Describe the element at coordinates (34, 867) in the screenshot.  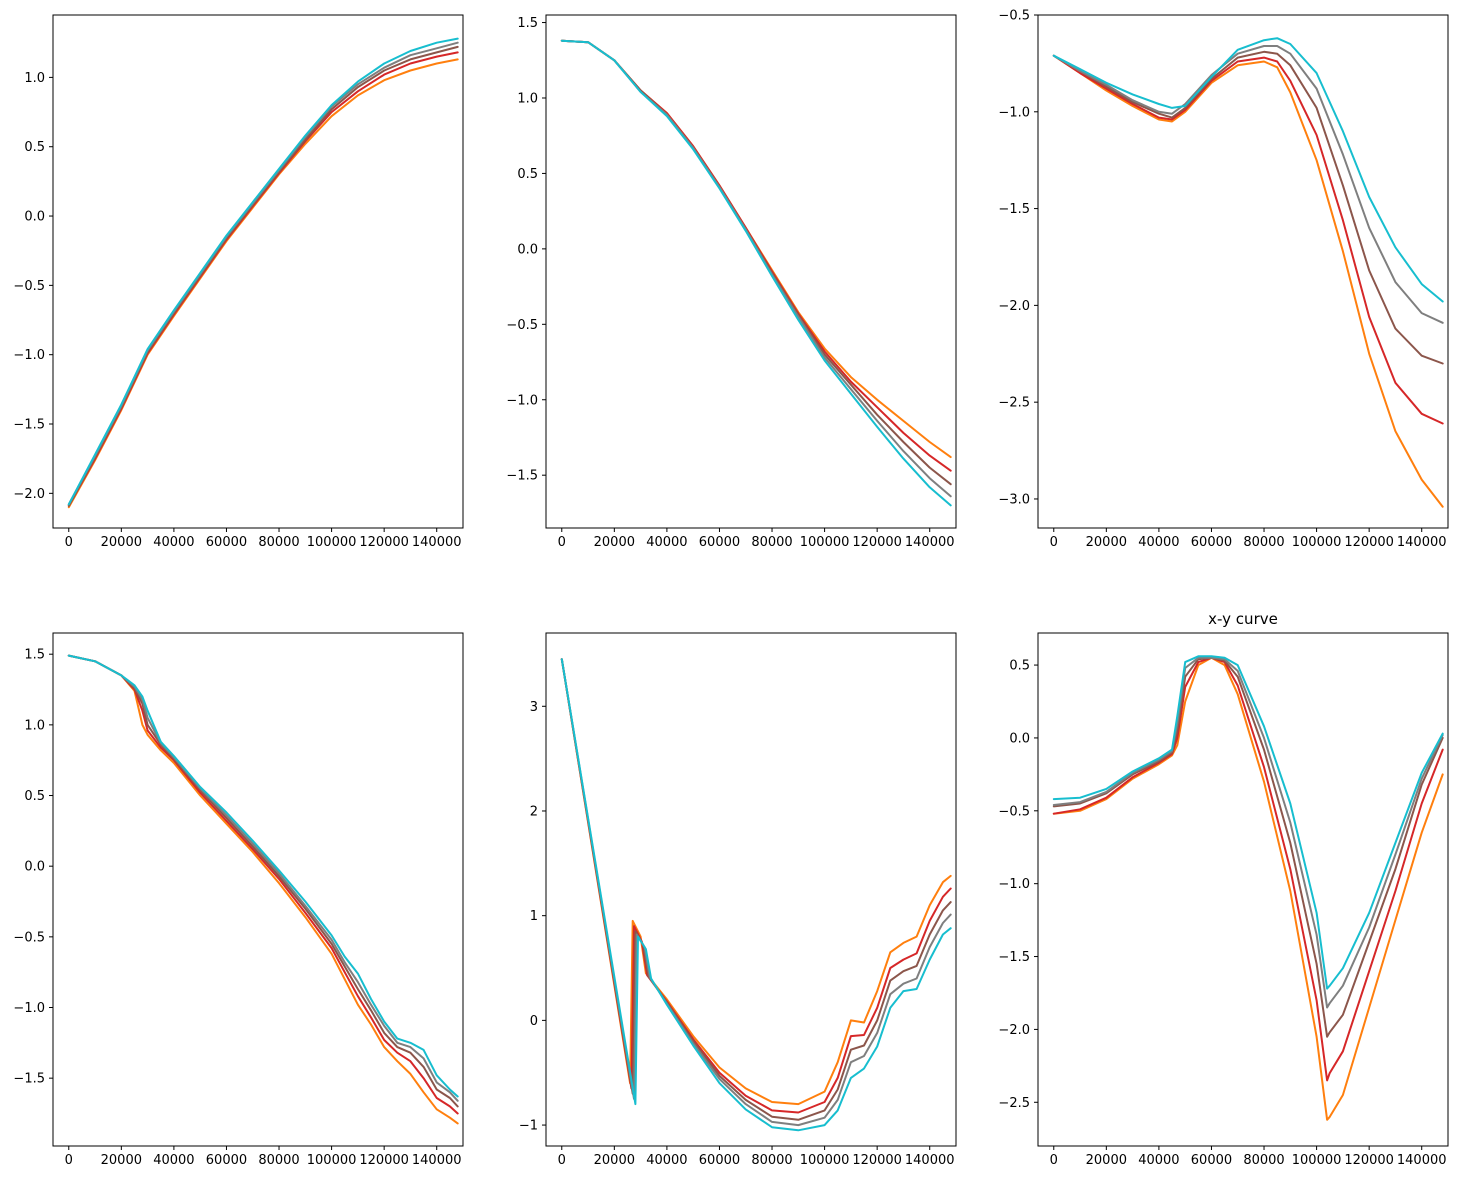
I see `y-tick-label: 0.0` at that location.